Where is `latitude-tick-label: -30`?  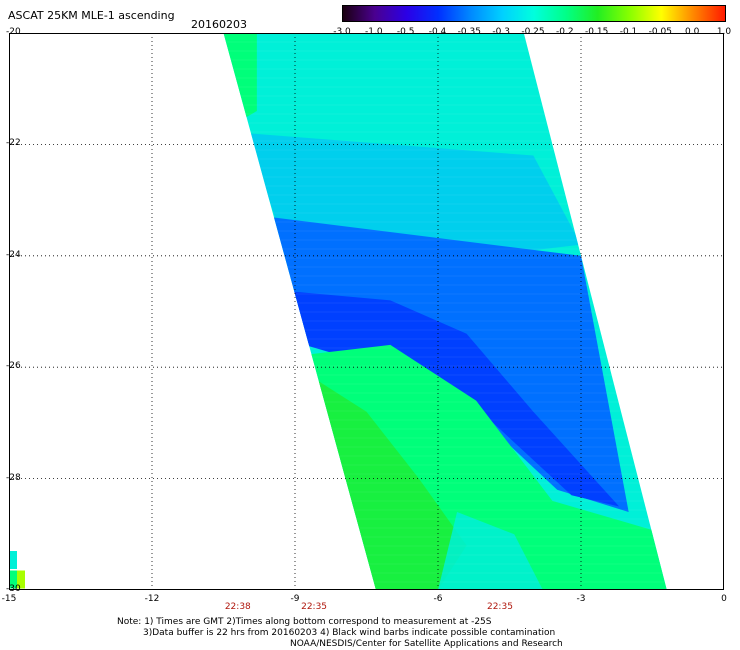 latitude-tick-label: -30 is located at coordinates (13, 589).